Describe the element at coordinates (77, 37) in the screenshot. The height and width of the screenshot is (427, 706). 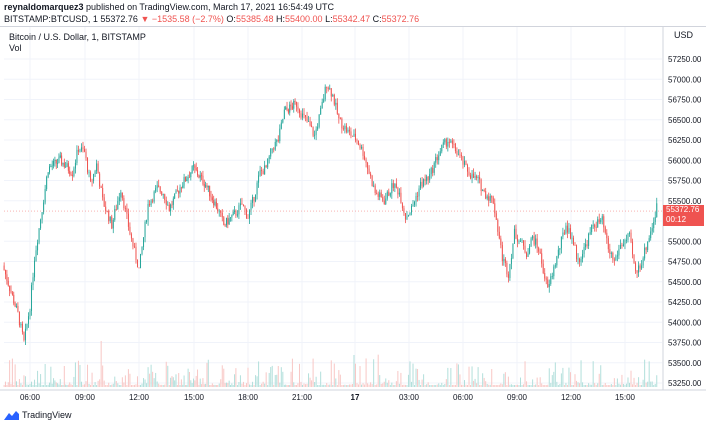
I see `chart-legend-title: Bitcoin / U.S. Dollar, 1, BITSTAMP` at that location.